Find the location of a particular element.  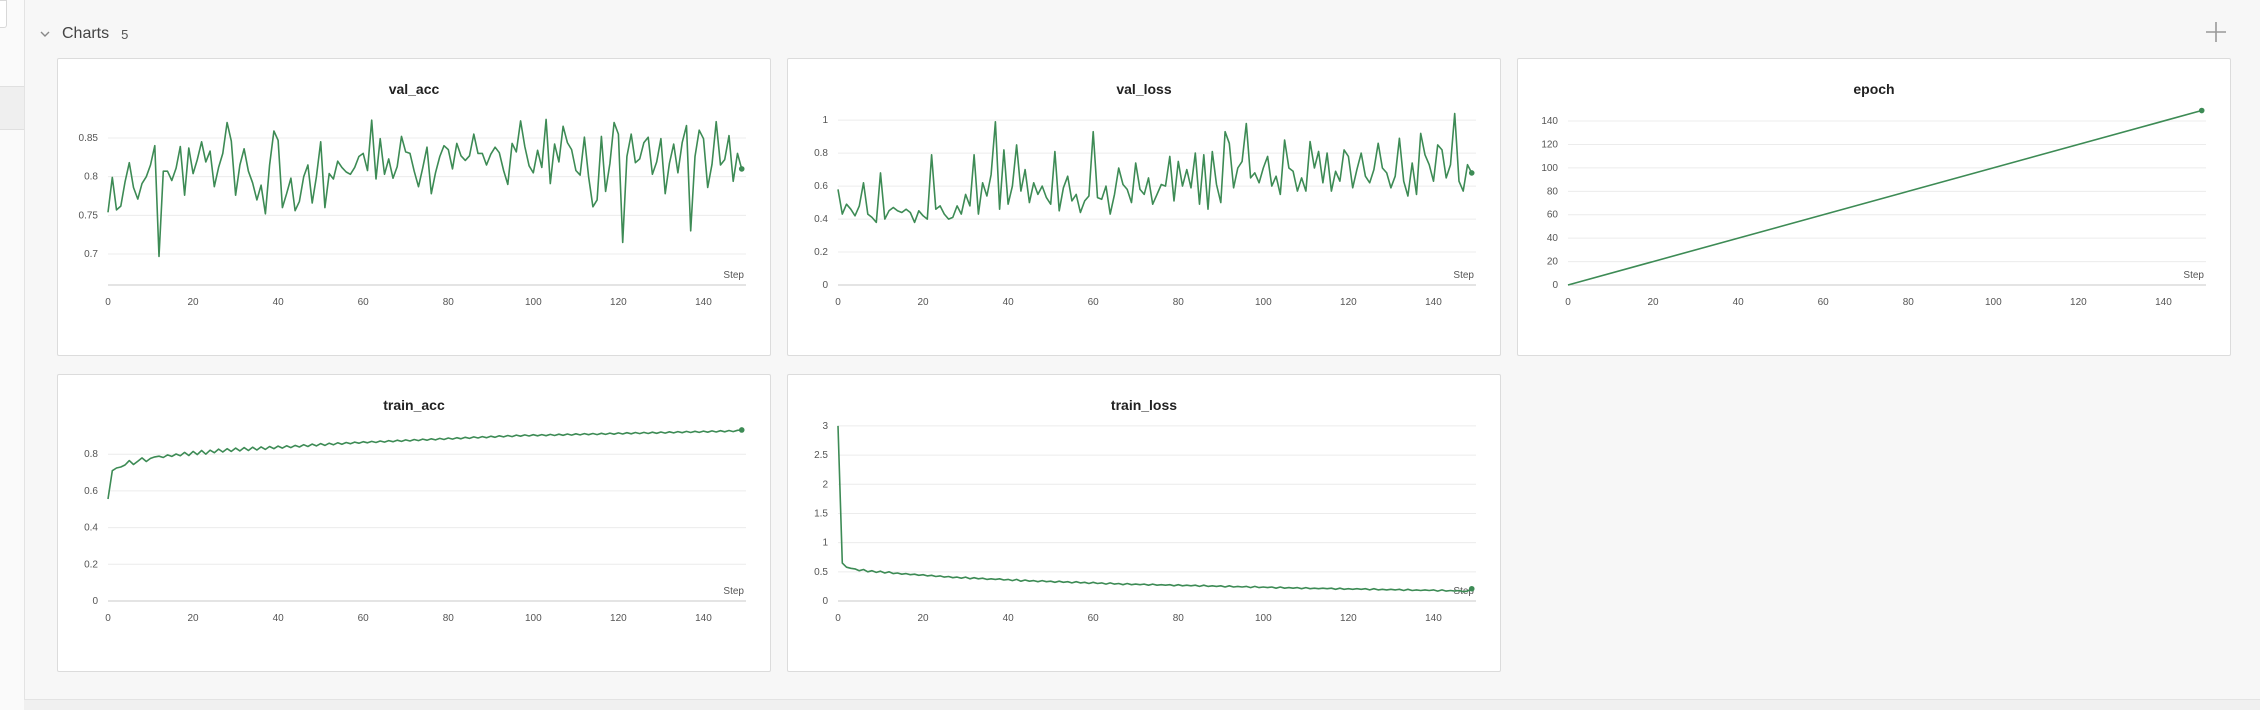

y-tick-label: 60 is located at coordinates (1553, 215).